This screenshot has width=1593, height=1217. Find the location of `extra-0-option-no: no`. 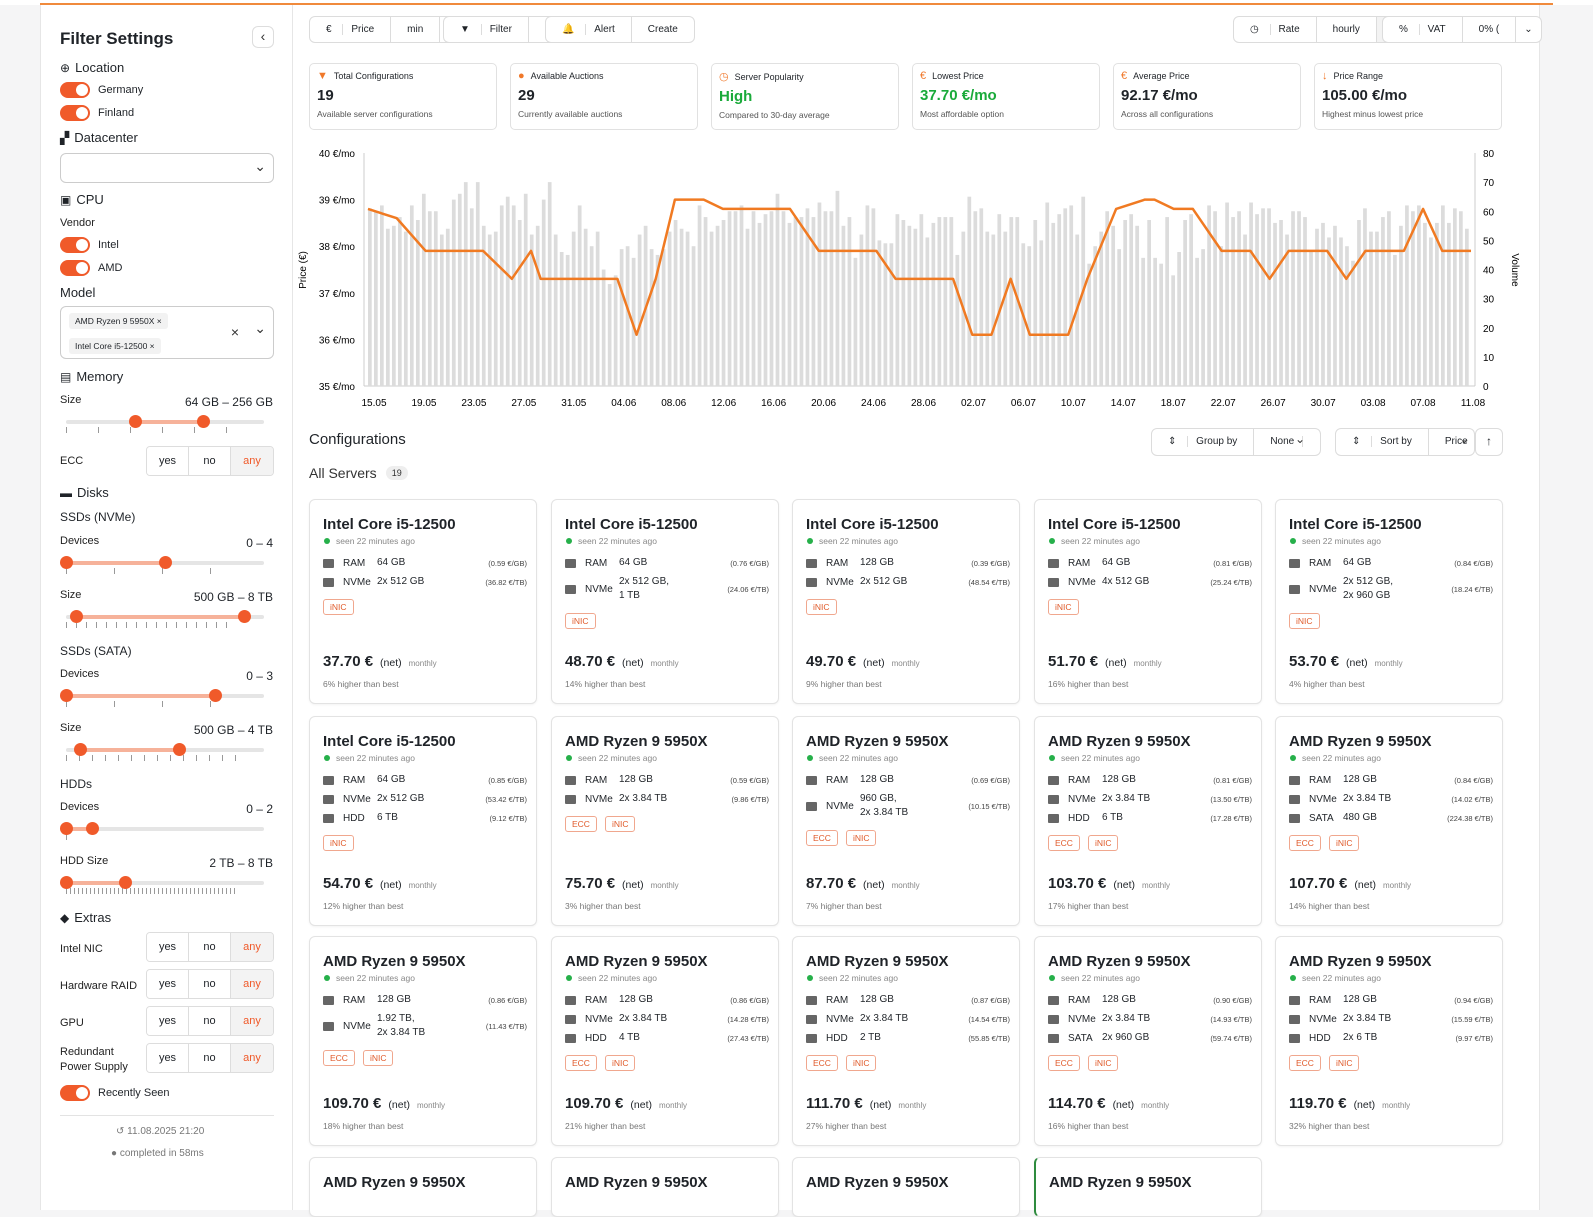

extra-0-option-no: no is located at coordinates (210, 947).